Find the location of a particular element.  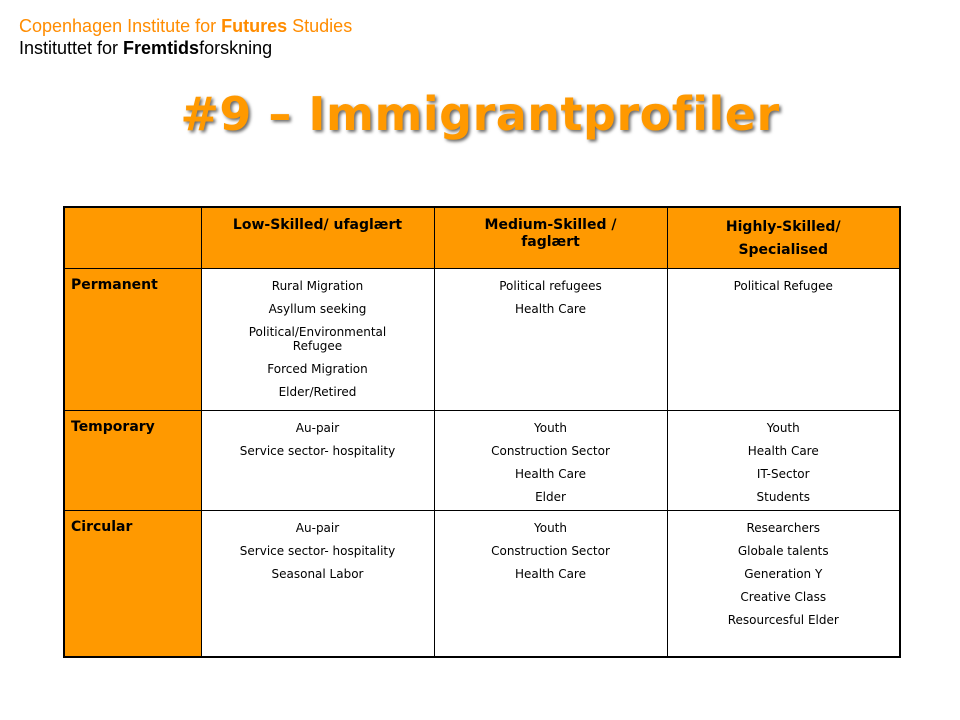

column-header-highly-skilled: Highly-Skilled/Specialised is located at coordinates (783, 237).